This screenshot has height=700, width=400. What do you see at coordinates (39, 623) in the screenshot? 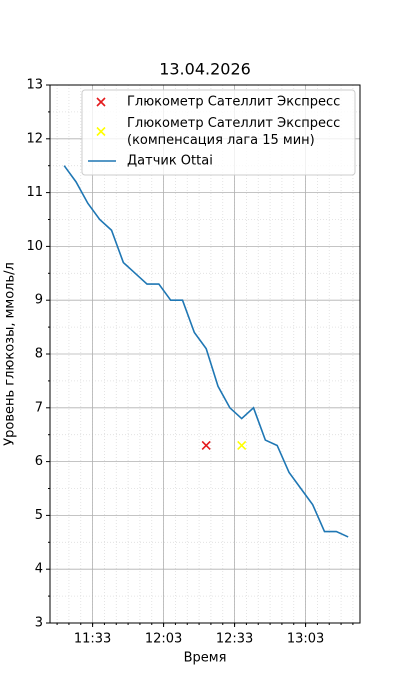
I see `y-tick-label: 3` at bounding box center [39, 623].